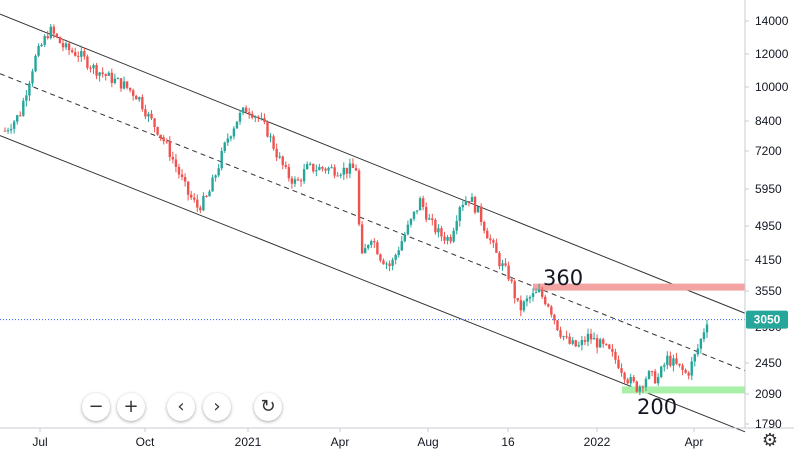 Image resolution: width=794 pixels, height=455 pixels. I want to click on annotations: 360 200, so click(610, 342).